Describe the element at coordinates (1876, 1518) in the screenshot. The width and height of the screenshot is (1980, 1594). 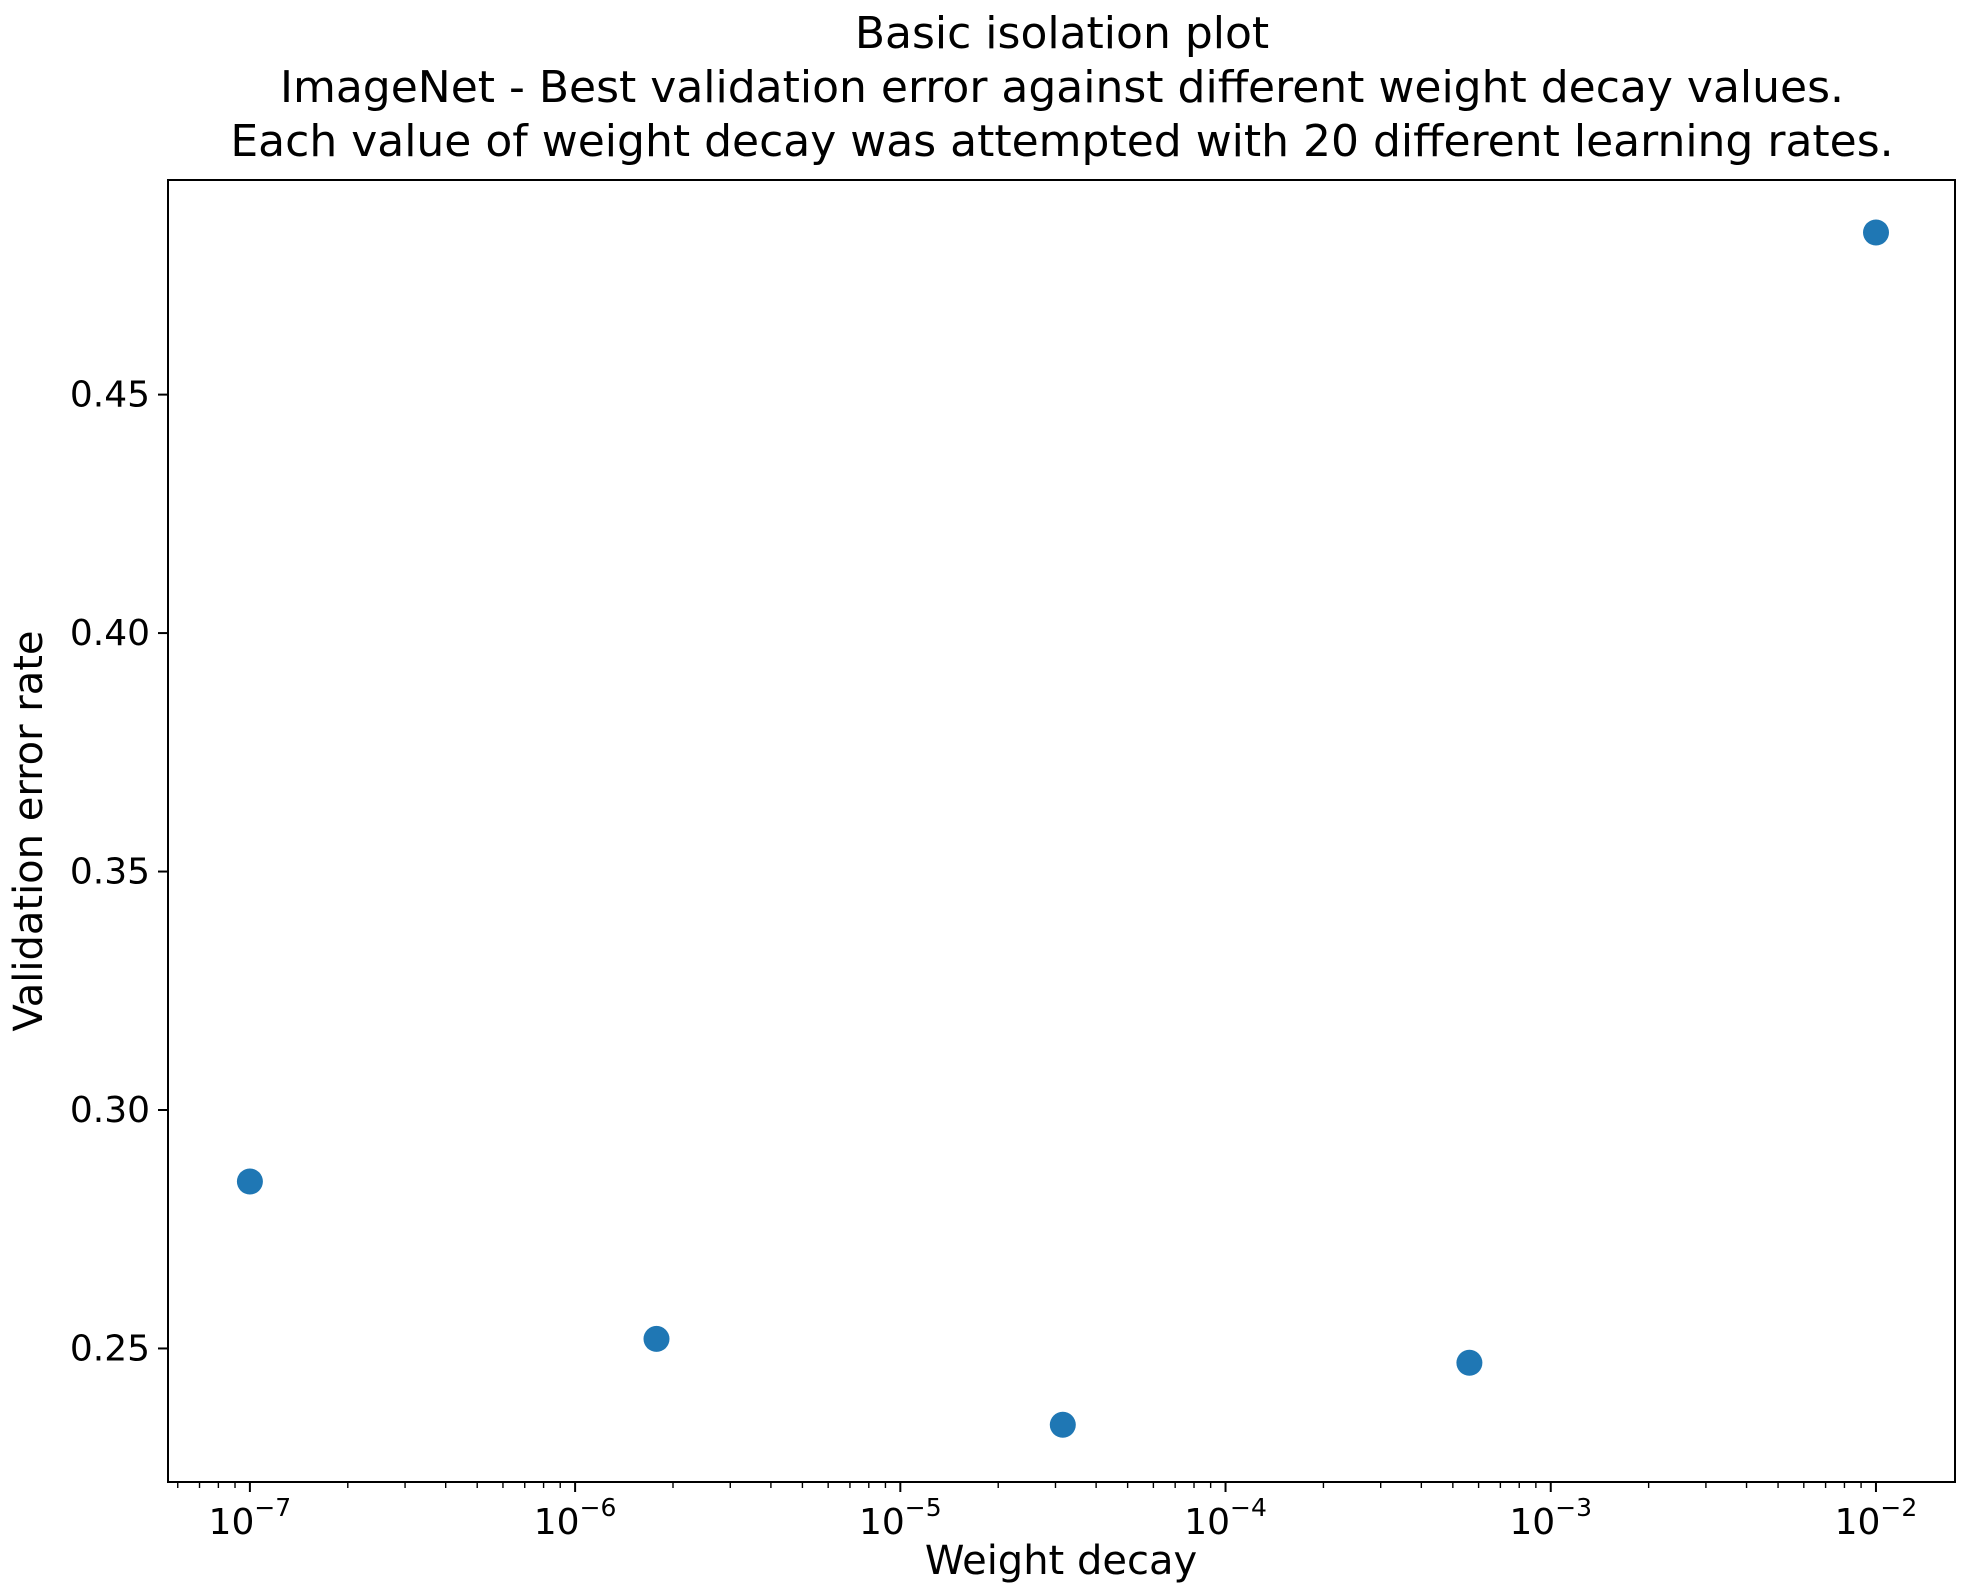
I see `x-tick-label: 10⁻²` at that location.